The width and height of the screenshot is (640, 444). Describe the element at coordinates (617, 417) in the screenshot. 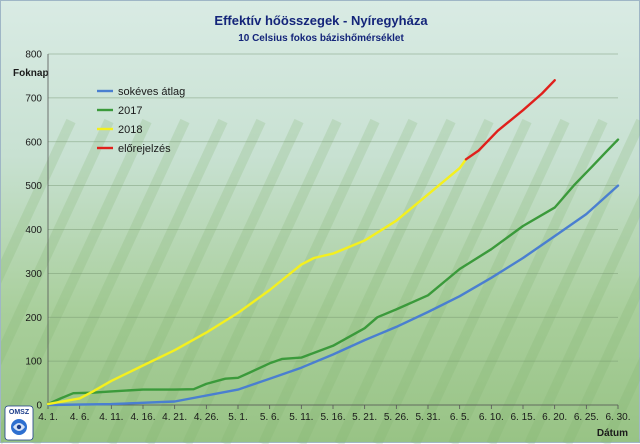

I see `x-tick-label: 6. 30.` at that location.